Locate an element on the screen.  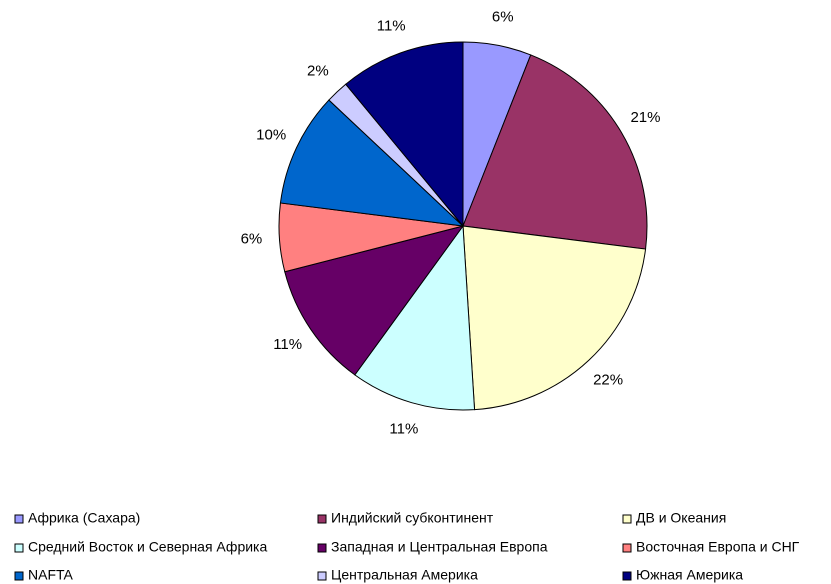
data-label: 2% is located at coordinates (318, 70).